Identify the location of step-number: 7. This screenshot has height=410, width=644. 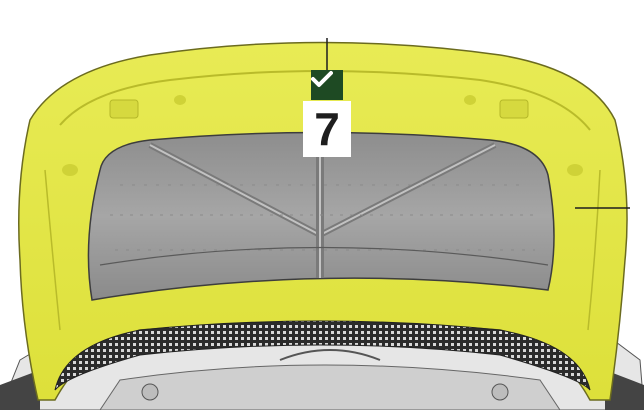
(327, 129).